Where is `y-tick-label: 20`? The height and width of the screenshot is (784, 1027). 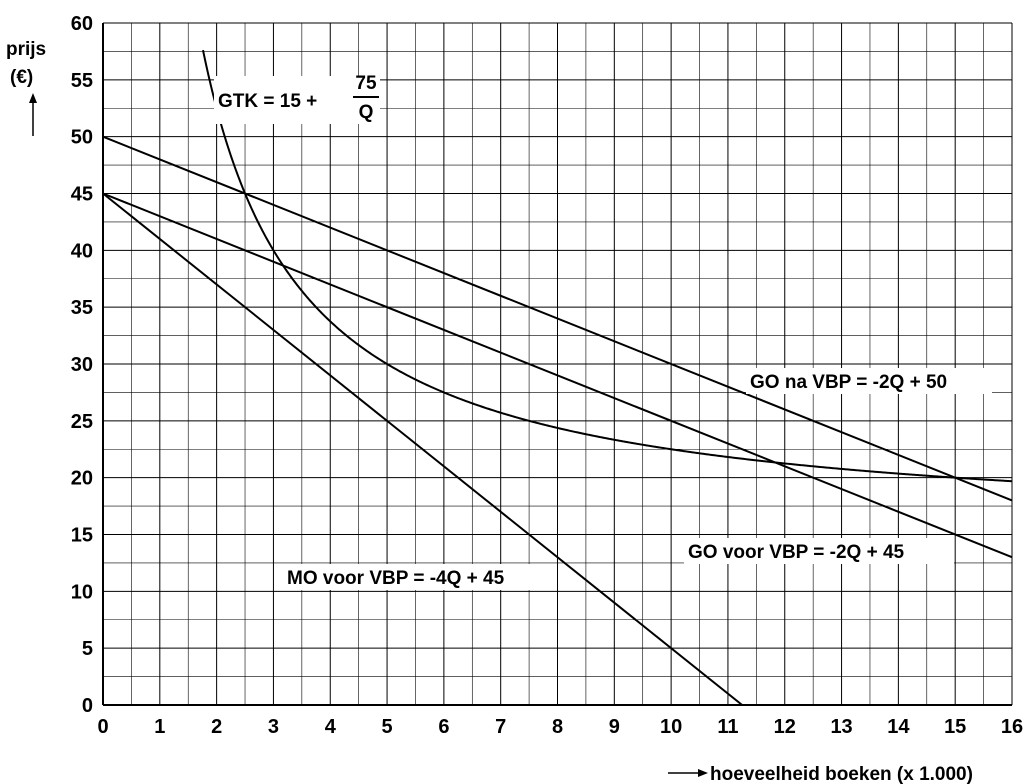 y-tick-label: 20 is located at coordinates (82, 479).